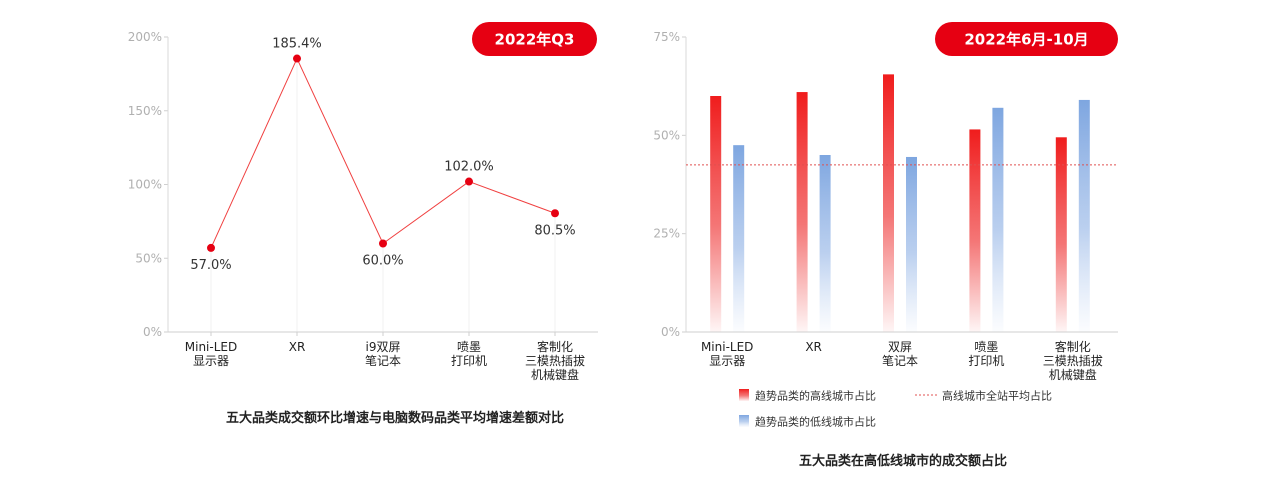  I want to click on data-label: 102.0%, so click(469, 167).